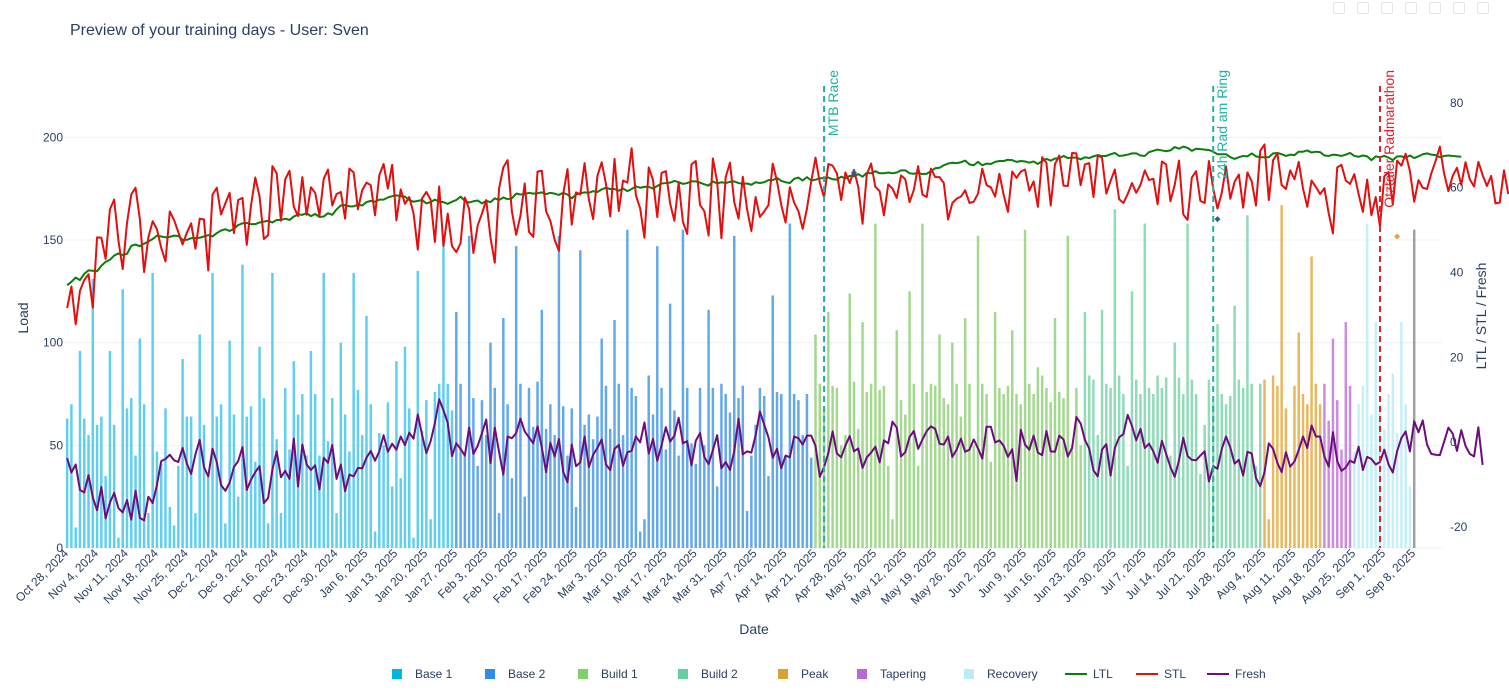  What do you see at coordinates (1363, 8) in the screenshot?
I see `zoom-icon` at bounding box center [1363, 8].